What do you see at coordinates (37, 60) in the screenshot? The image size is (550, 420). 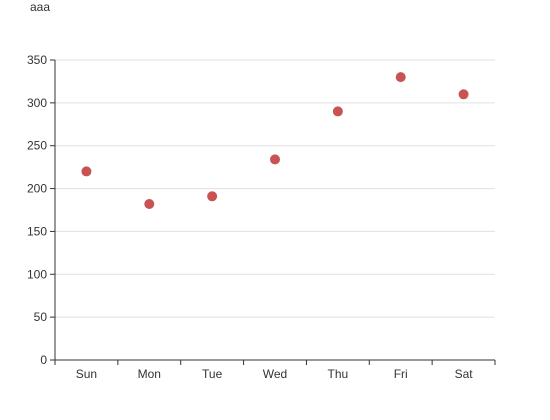 I see `y-tick-label: 350` at bounding box center [37, 60].